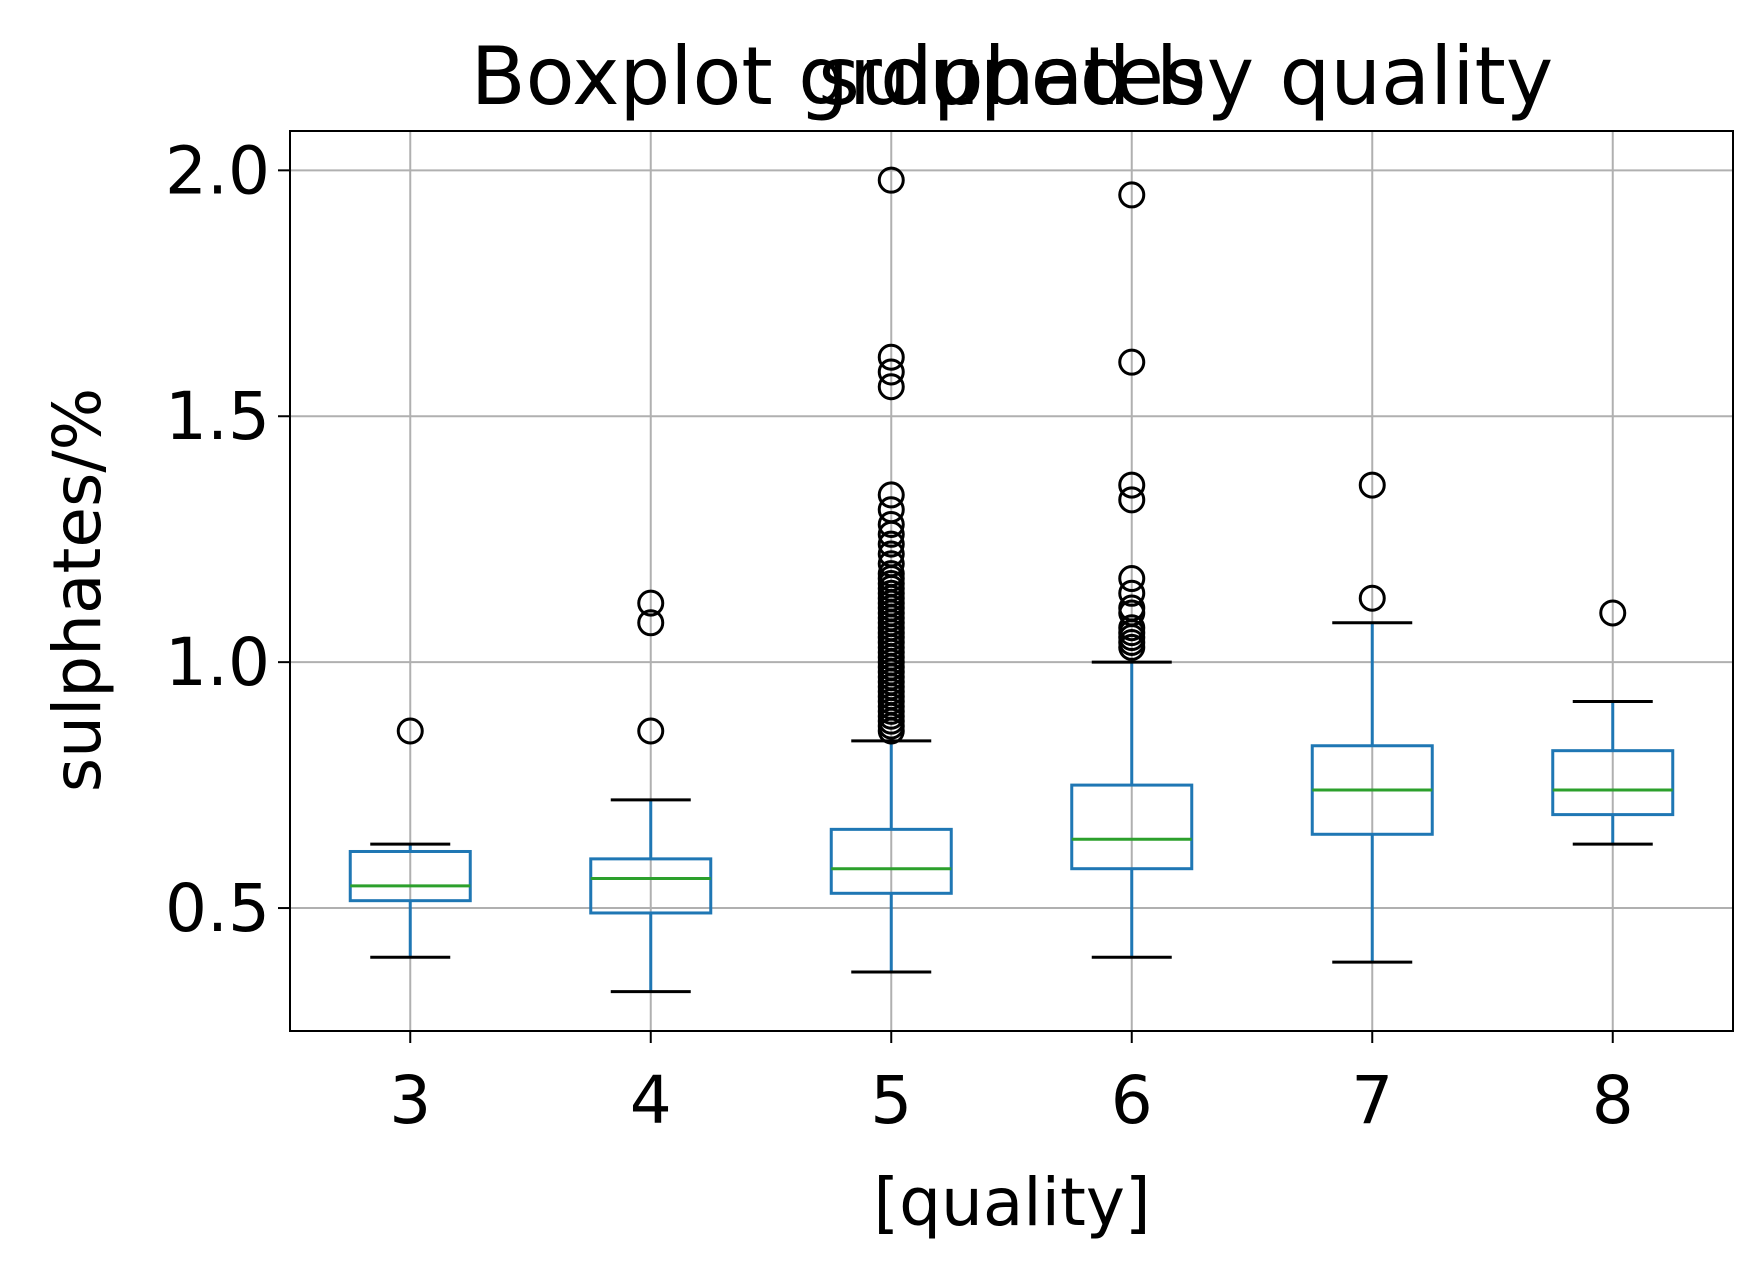 Image resolution: width=1759 pixels, height=1268 pixels. Describe the element at coordinates (1613, 1100) in the screenshot. I see `x-tick-label: 8` at that location.